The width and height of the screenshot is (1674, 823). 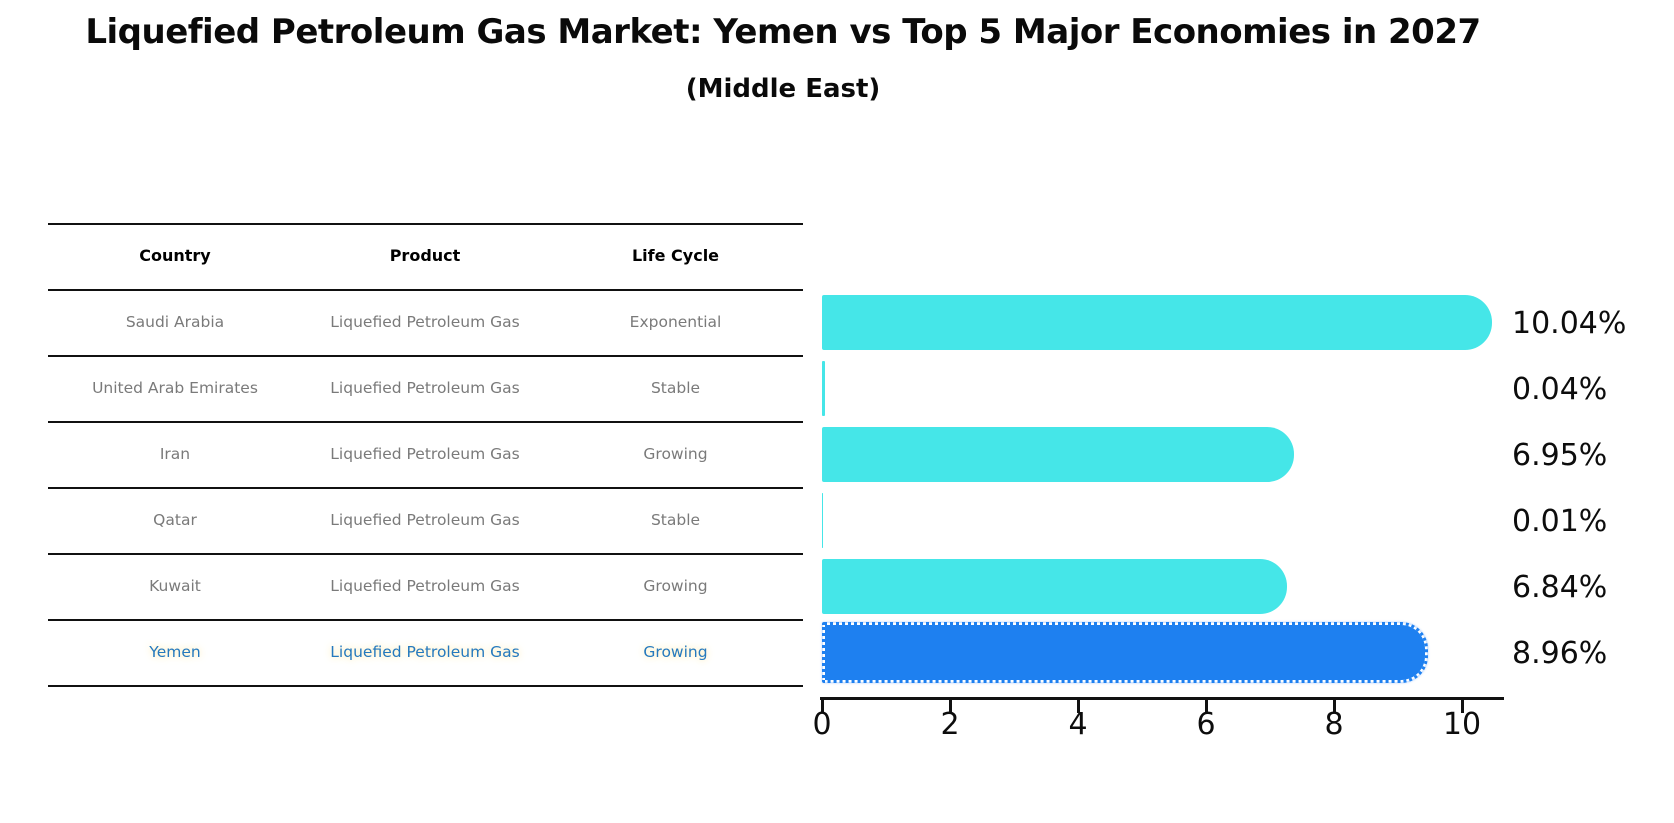 I want to click on bar-qatar, so click(x=823, y=520).